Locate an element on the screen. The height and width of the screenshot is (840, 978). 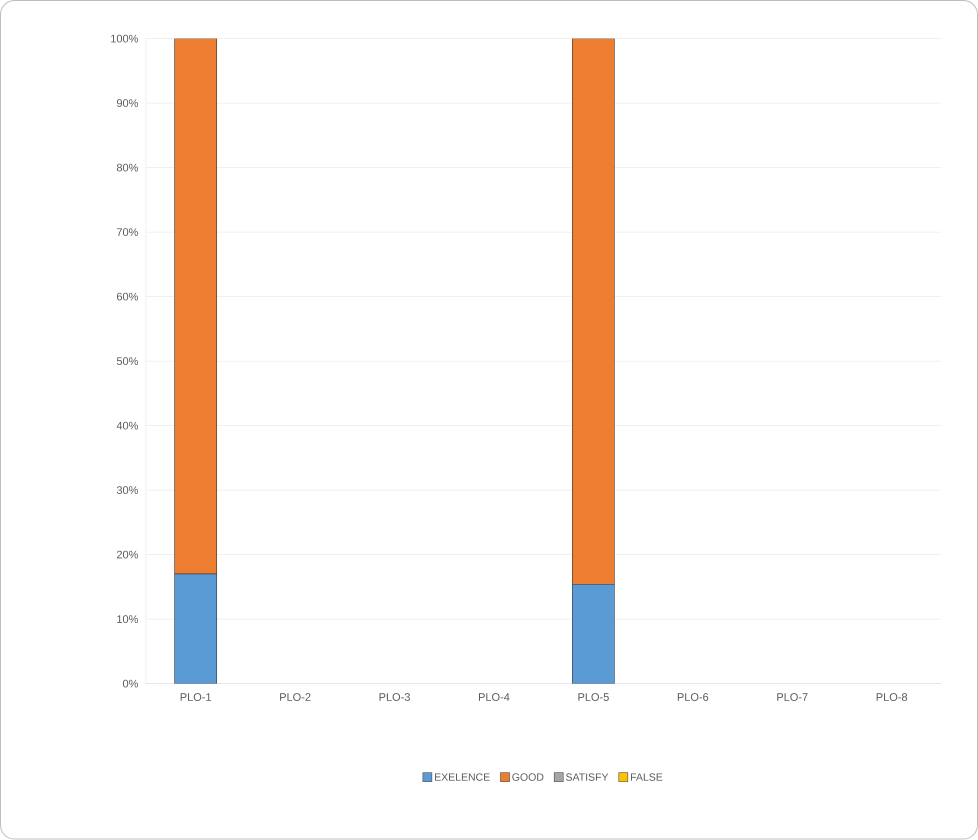
y-tick-label: 80% is located at coordinates (127, 168).